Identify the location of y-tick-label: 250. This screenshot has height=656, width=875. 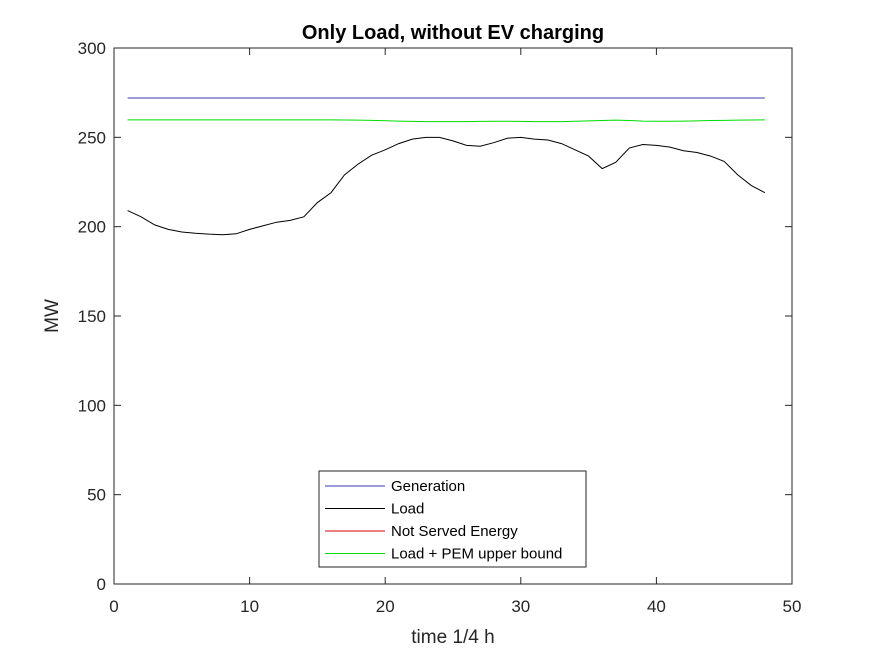
(92, 137).